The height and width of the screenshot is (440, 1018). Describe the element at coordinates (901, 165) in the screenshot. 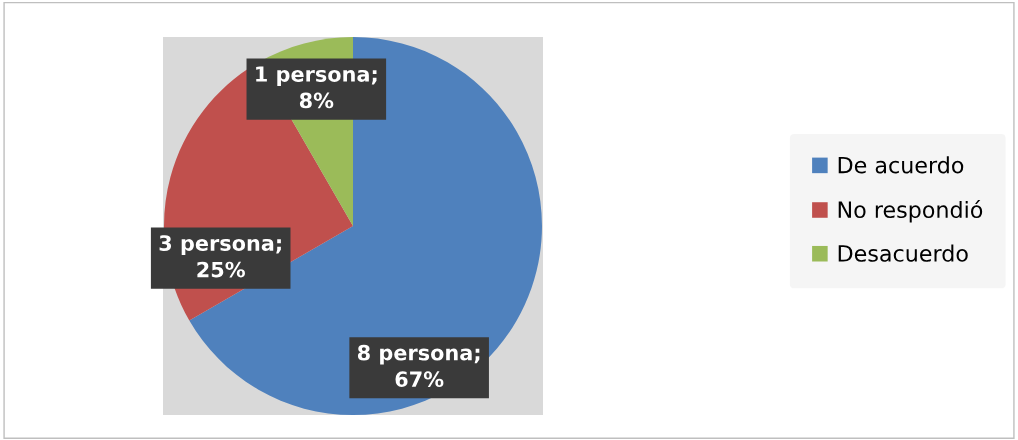

I see `legend-label: De acuerdo` at that location.